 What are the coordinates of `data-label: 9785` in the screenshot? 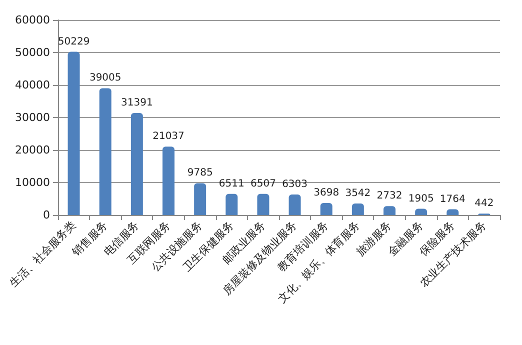 It's located at (200, 173).